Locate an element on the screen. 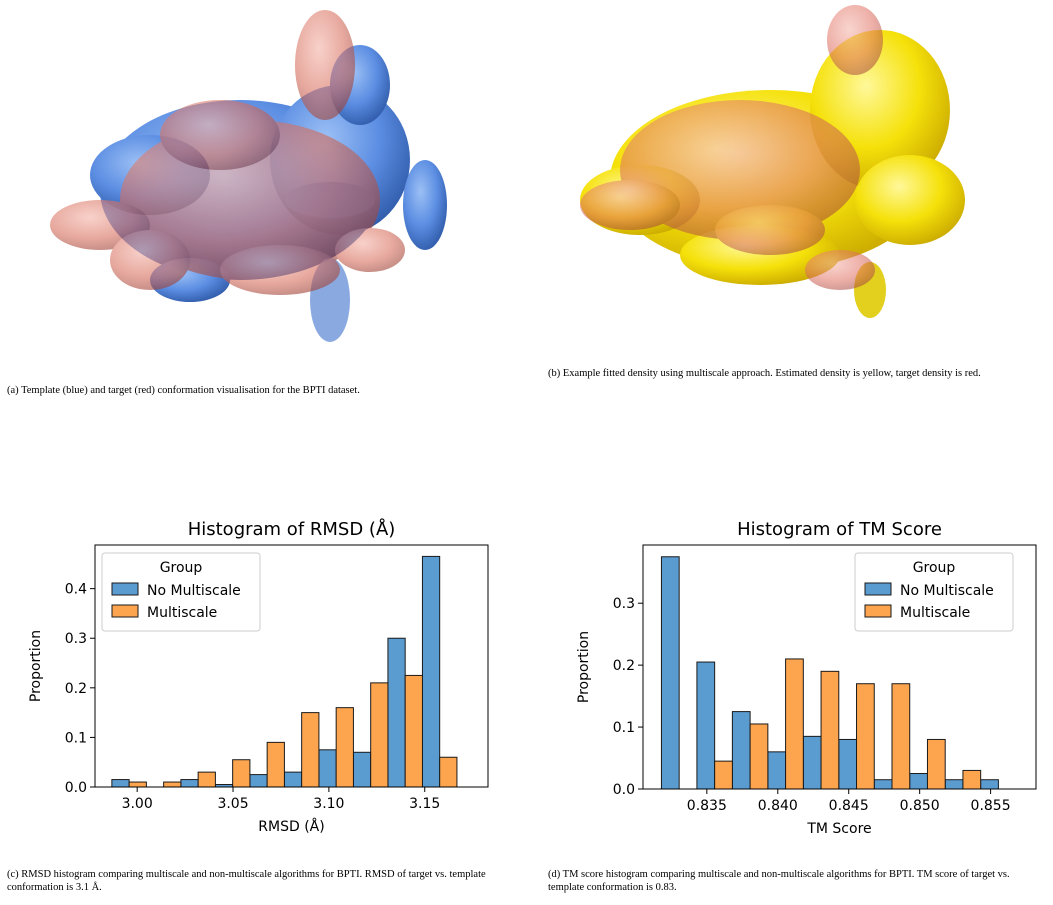 The height and width of the screenshot is (905, 1053). x-tick-label: 3.15 is located at coordinates (424, 804).